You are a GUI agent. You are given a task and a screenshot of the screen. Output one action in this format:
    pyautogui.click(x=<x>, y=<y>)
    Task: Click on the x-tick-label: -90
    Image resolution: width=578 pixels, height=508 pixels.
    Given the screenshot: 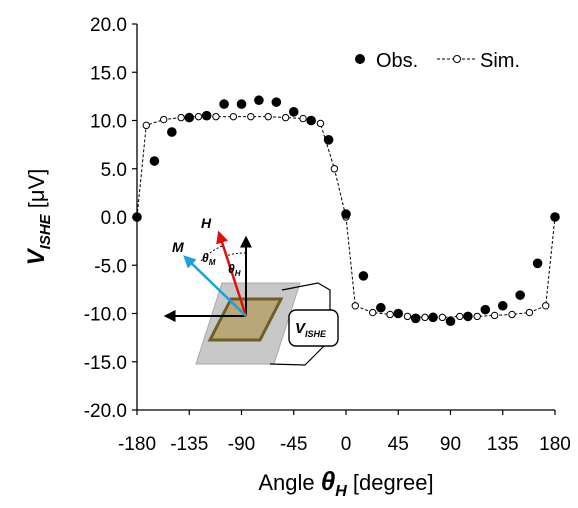 What is the action you would take?
    pyautogui.click(x=241, y=444)
    